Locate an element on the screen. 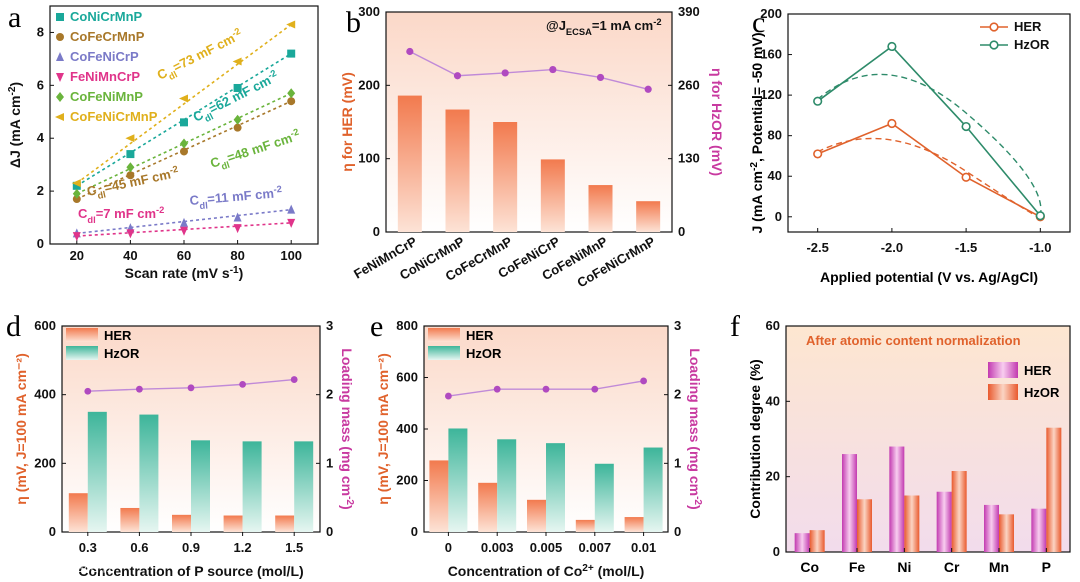 The width and height of the screenshot is (1080, 582). y-tick-label: 100 is located at coordinates (369, 158).